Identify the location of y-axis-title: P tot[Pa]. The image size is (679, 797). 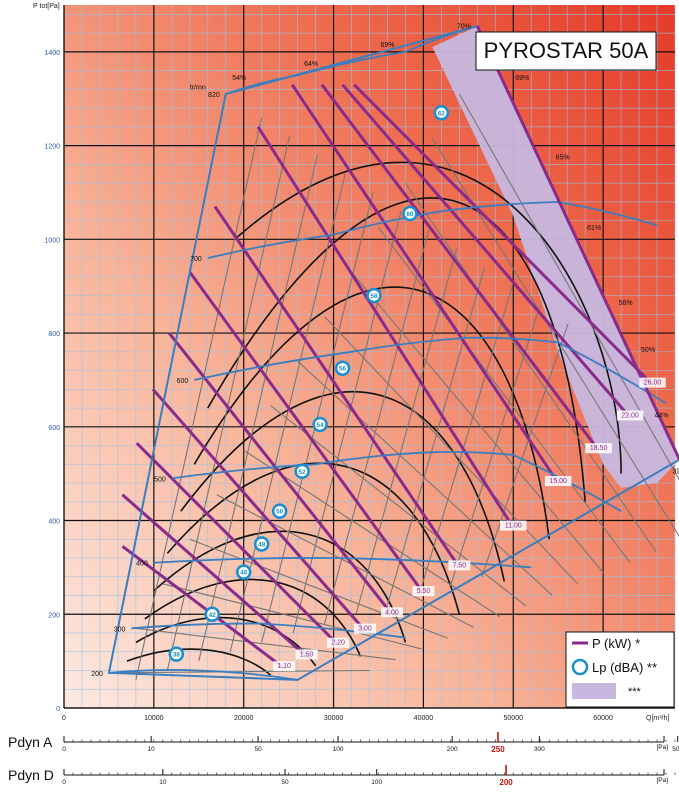
(46, 6).